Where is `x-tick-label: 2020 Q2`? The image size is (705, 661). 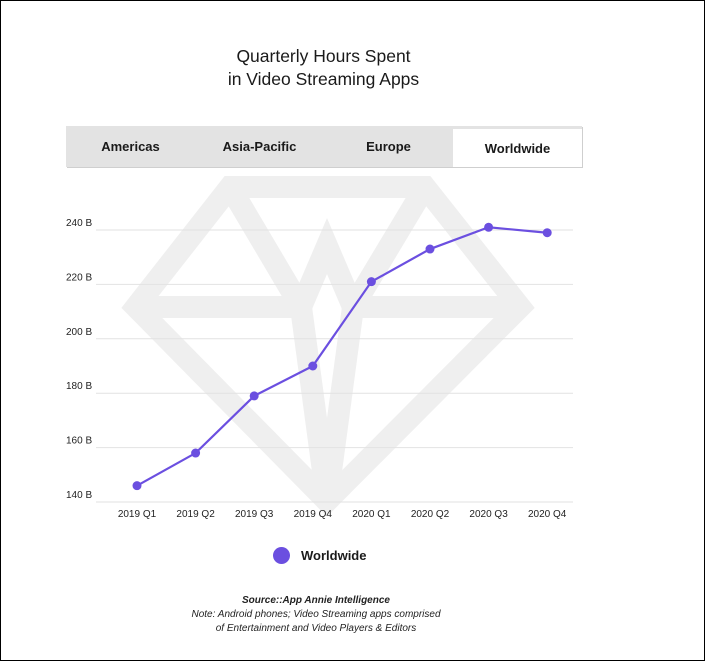 x-tick-label: 2020 Q2 is located at coordinates (430, 514).